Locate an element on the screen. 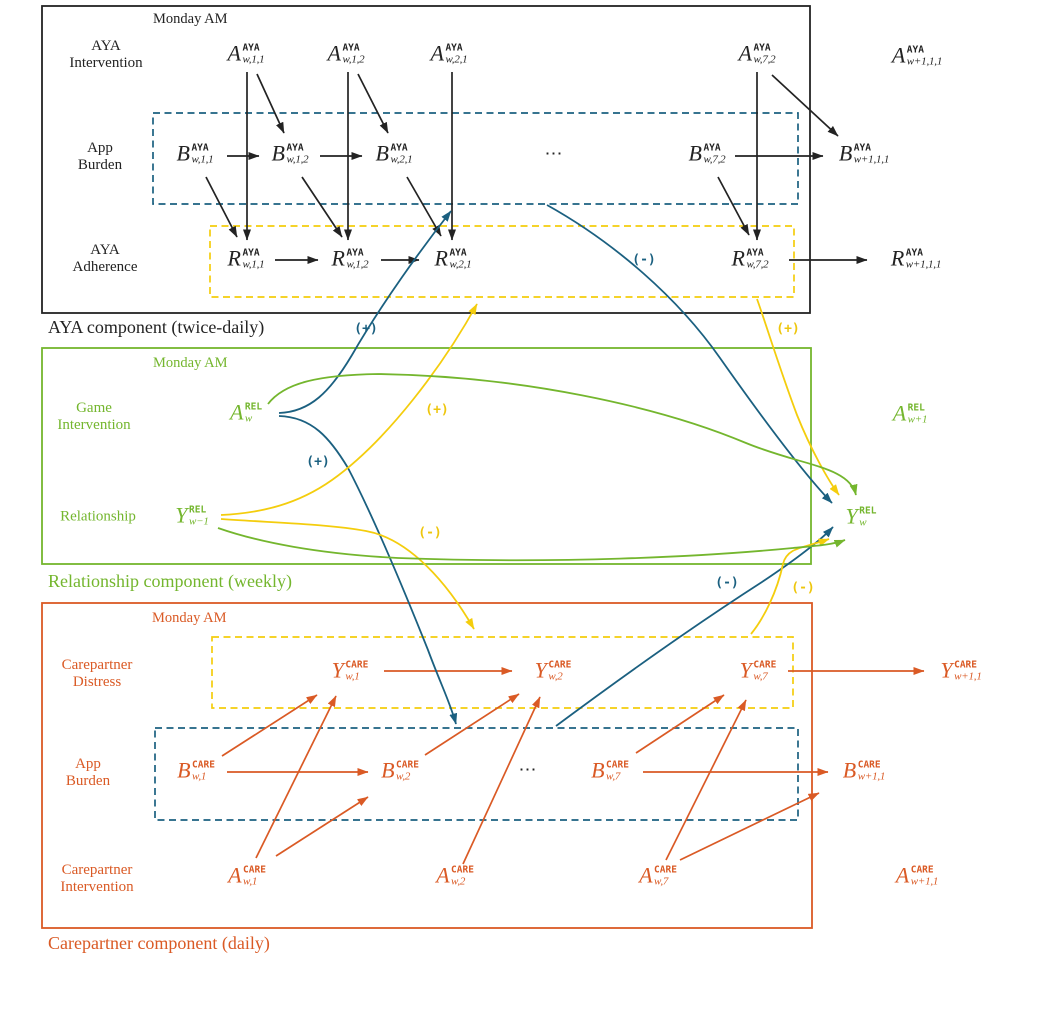 This screenshot has width=1040, height=1022. node-care-distress-w1: Y CARE w,1 is located at coordinates (350, 671).